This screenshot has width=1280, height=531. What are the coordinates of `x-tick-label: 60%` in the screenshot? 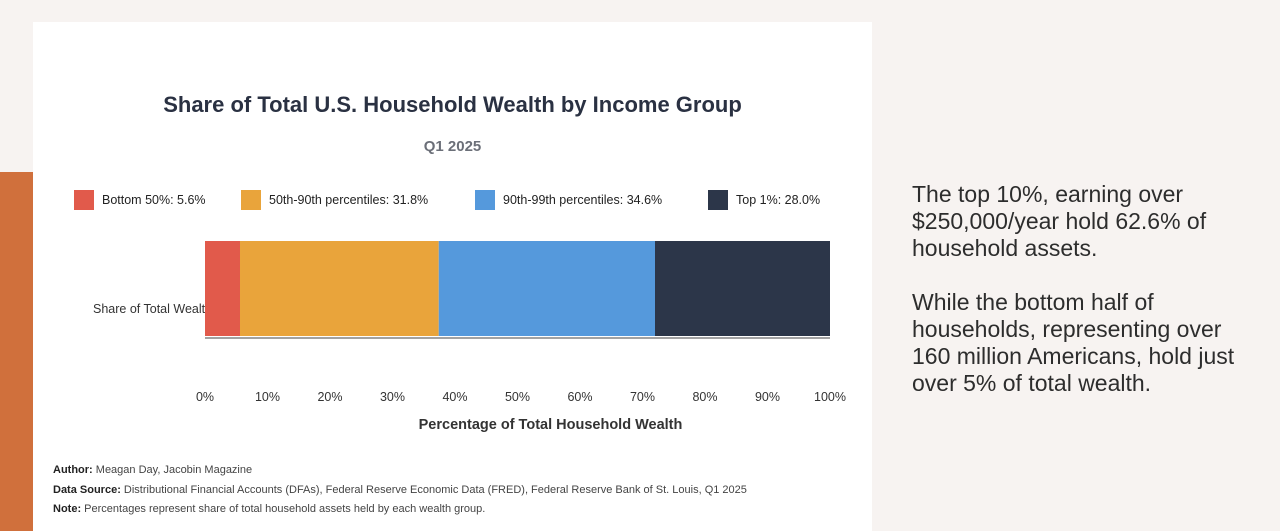 It's located at (580, 397).